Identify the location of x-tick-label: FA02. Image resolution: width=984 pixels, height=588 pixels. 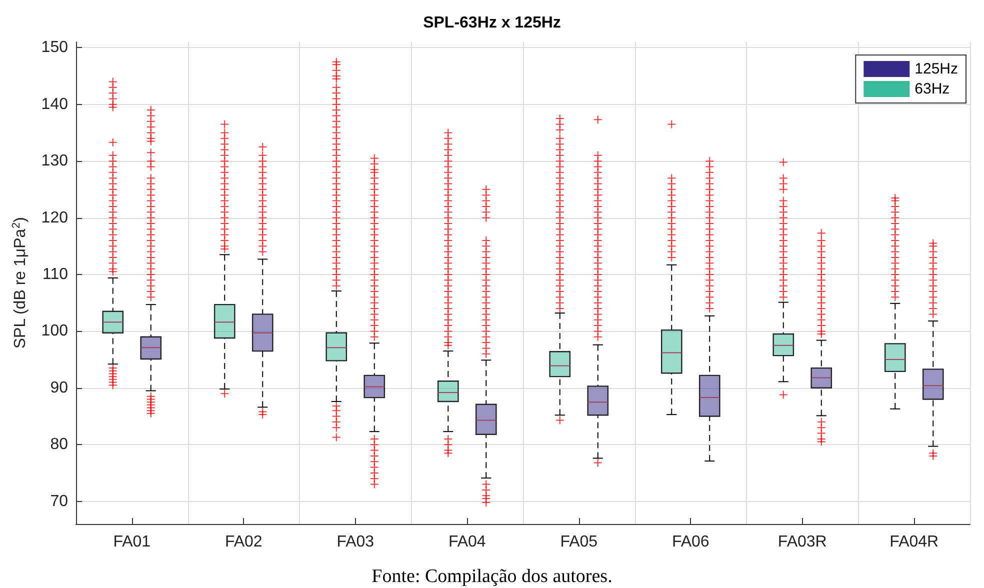
(243, 542).